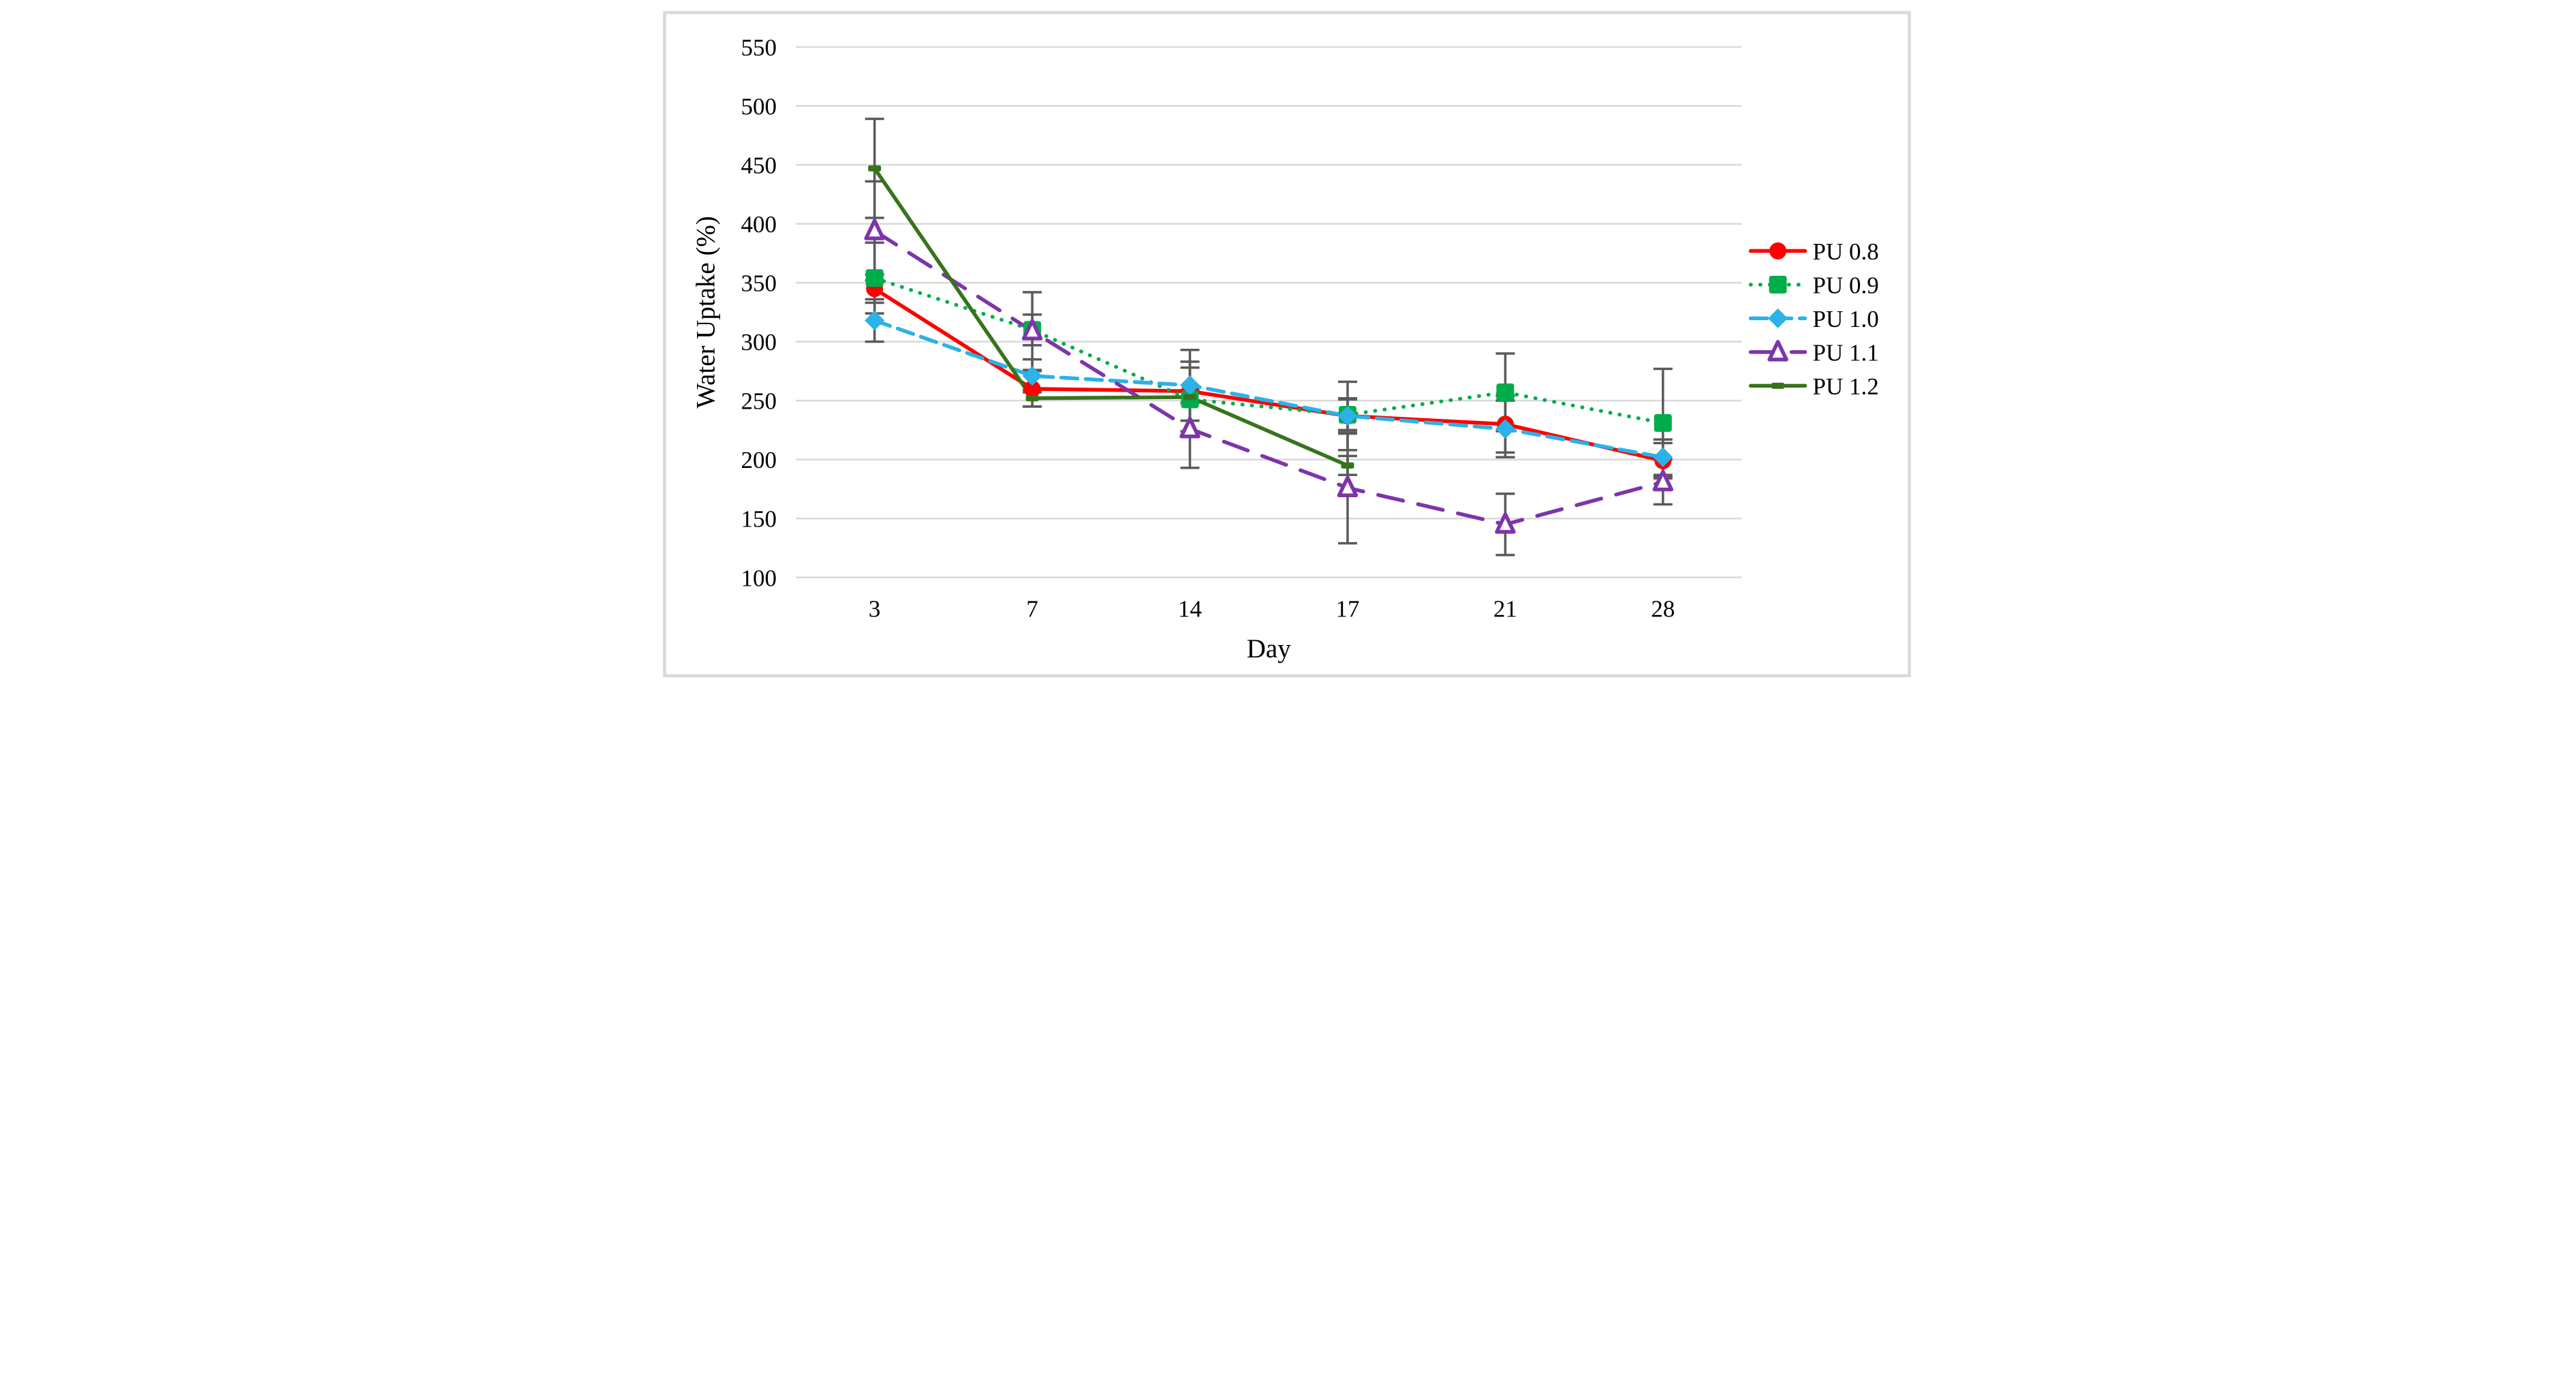 The height and width of the screenshot is (1382, 2576). Describe the element at coordinates (1505, 429) in the screenshot. I see `marker-PU-1.0-day-21` at that location.